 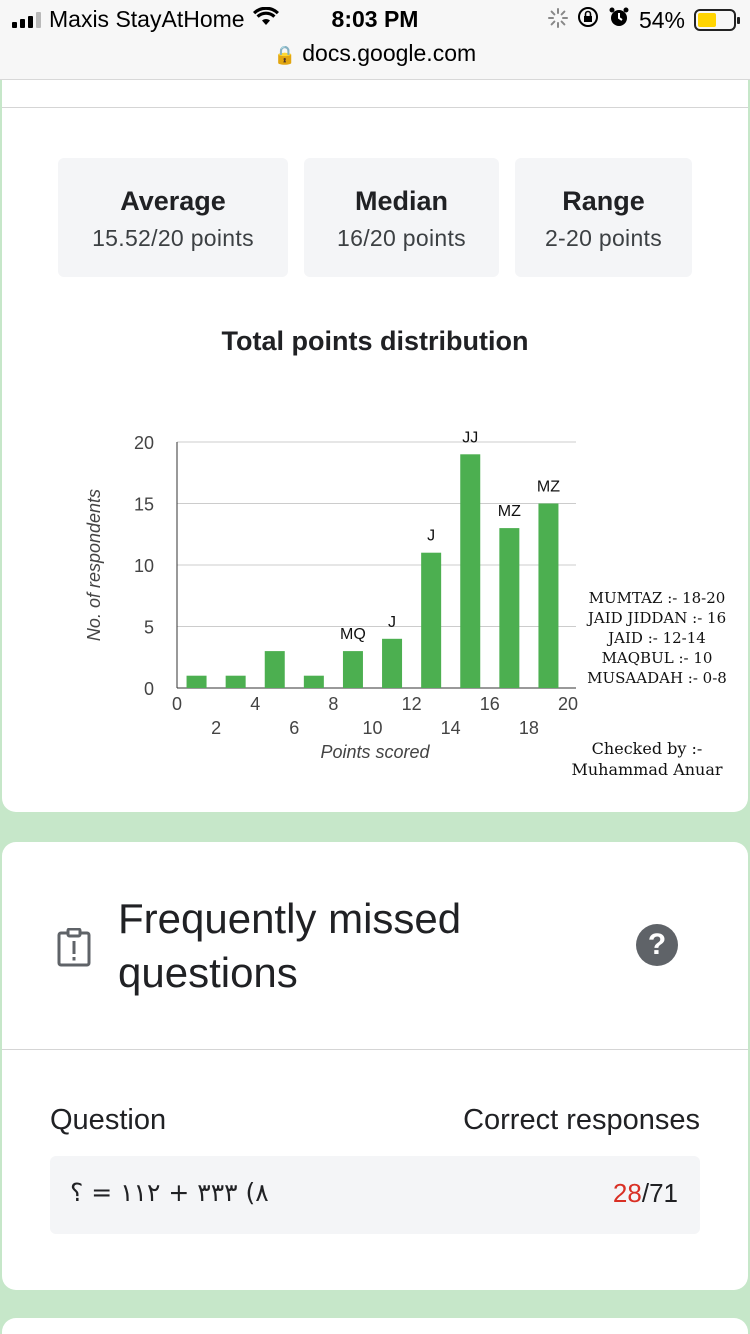 What do you see at coordinates (603, 238) in the screenshot?
I see `range-value: 2-20 points` at bounding box center [603, 238].